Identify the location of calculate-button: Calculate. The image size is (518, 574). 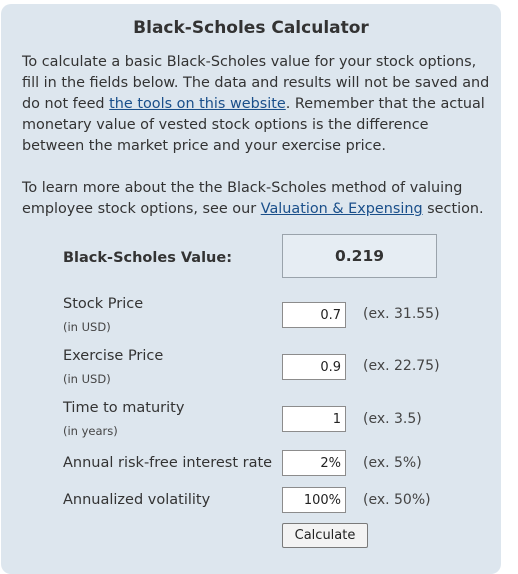
(325, 535).